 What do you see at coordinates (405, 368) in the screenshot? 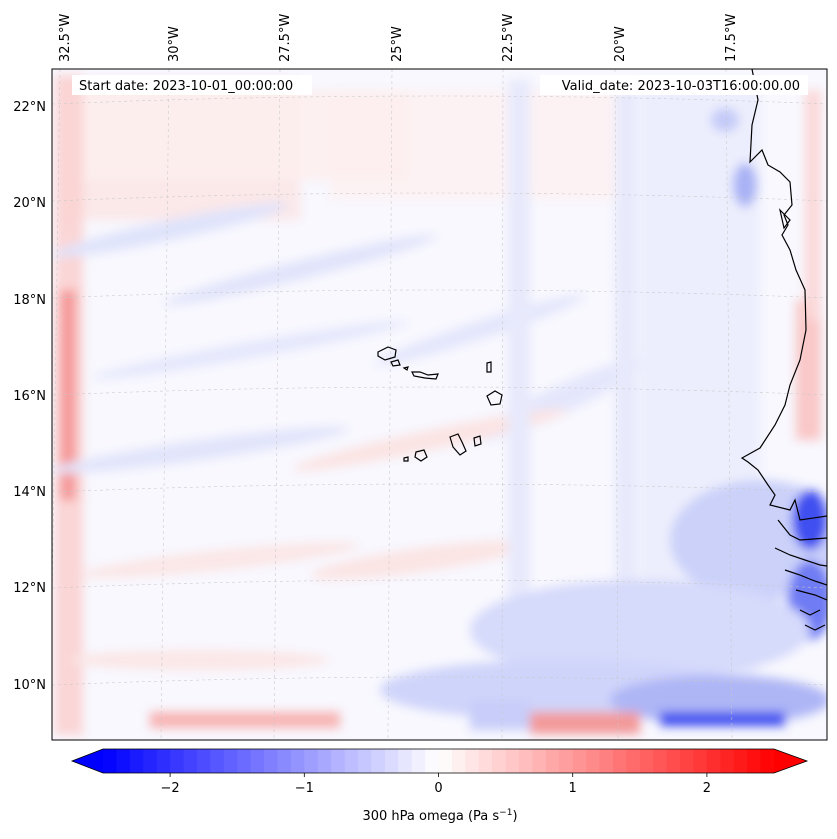
I see `island-santa-luzia` at bounding box center [405, 368].